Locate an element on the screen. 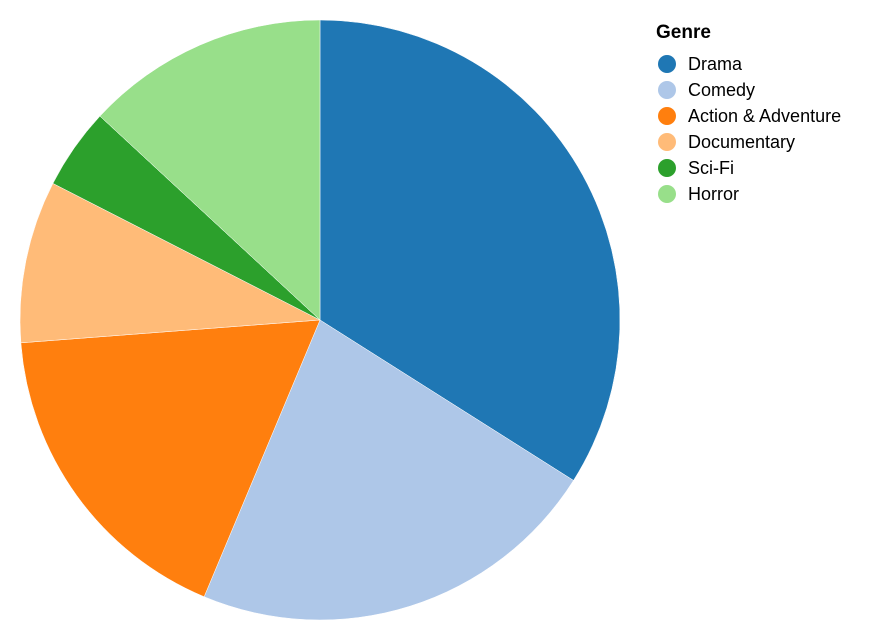  legend-label: Comedy is located at coordinates (721, 90).